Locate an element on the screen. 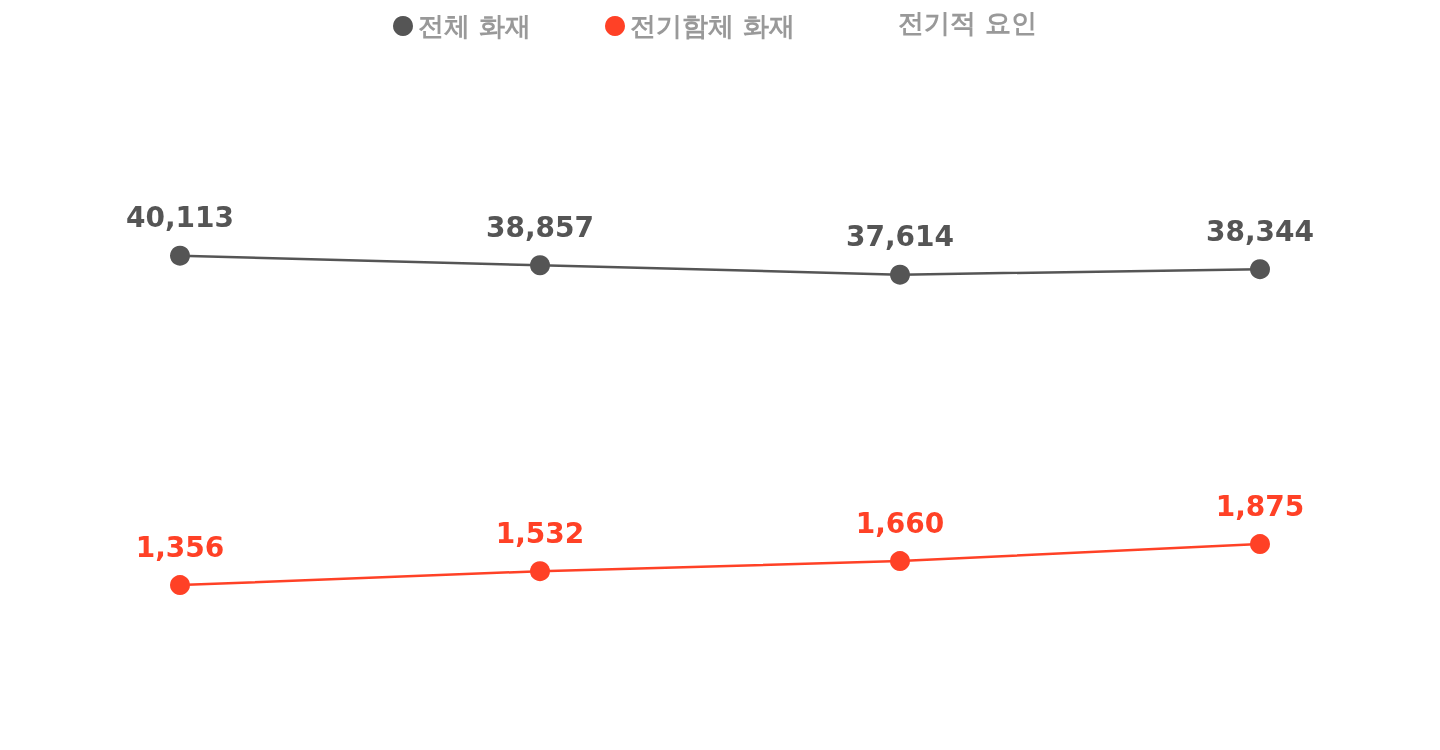 The image size is (1440, 750). data-label: 37,614 is located at coordinates (900, 237).